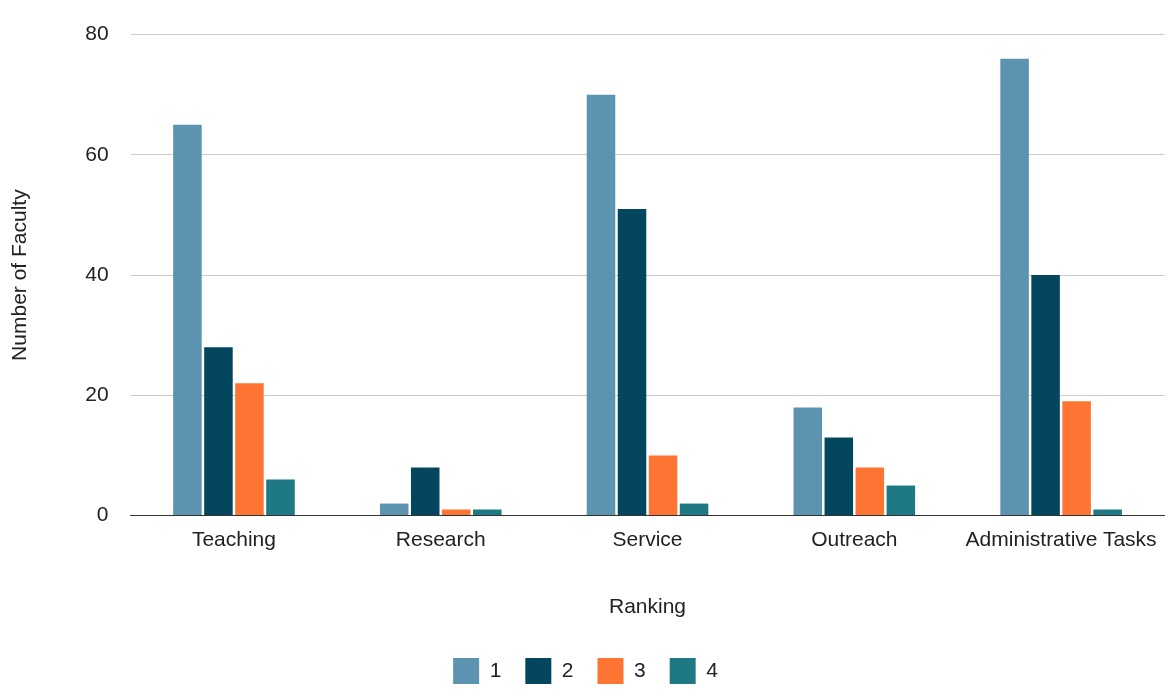 The image size is (1169, 698). I want to click on y-tick-label: 60, so click(97, 153).